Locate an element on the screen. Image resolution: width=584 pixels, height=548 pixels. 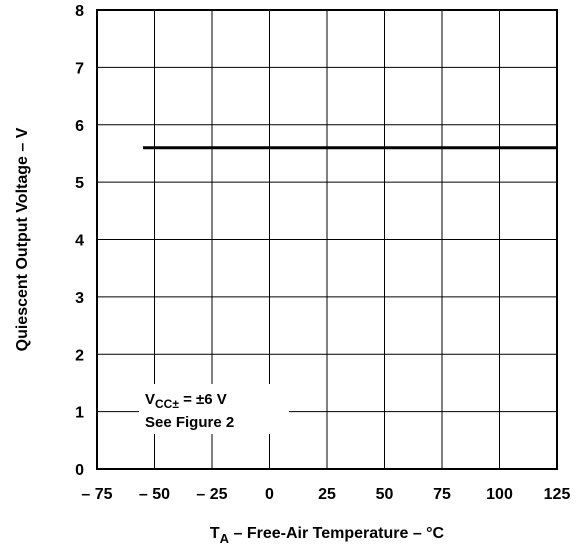
x-tick-label: 25 is located at coordinates (327, 494).